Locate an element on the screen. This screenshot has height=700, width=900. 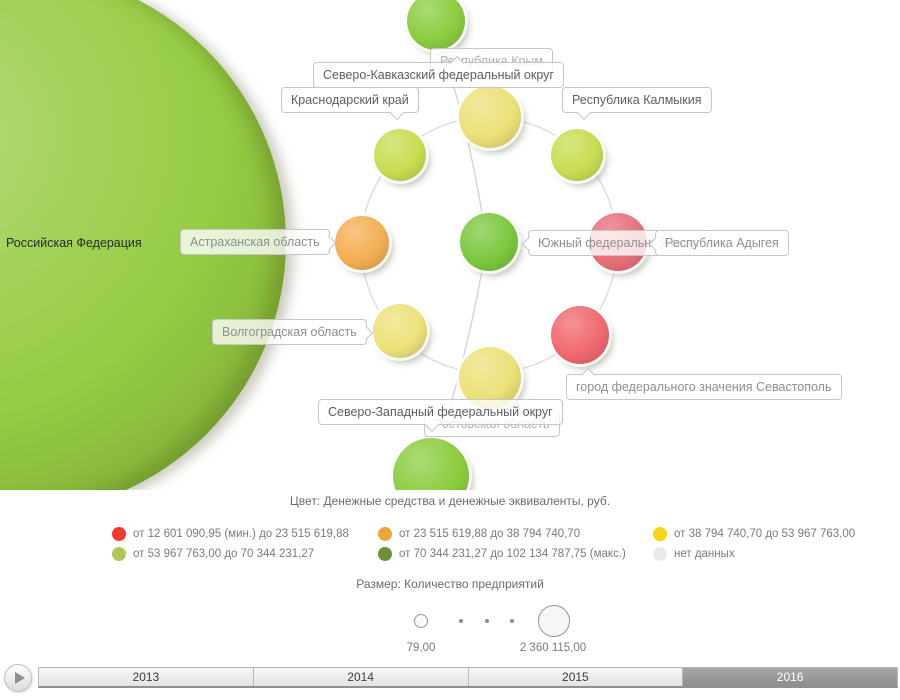
bubble-rostovskaya-oblast is located at coordinates (490, 378).